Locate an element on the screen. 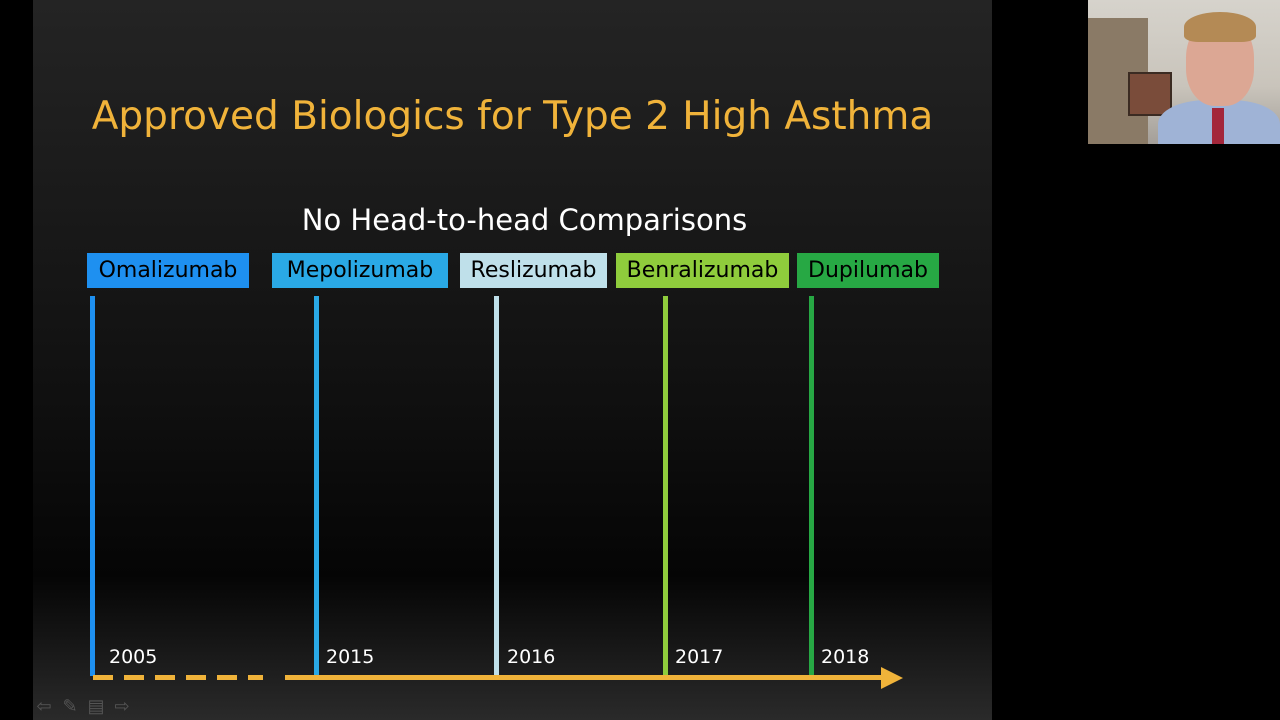 Image resolution: width=1280 pixels, height=720 pixels. timeline-marker-omalizumab is located at coordinates (92, 486).